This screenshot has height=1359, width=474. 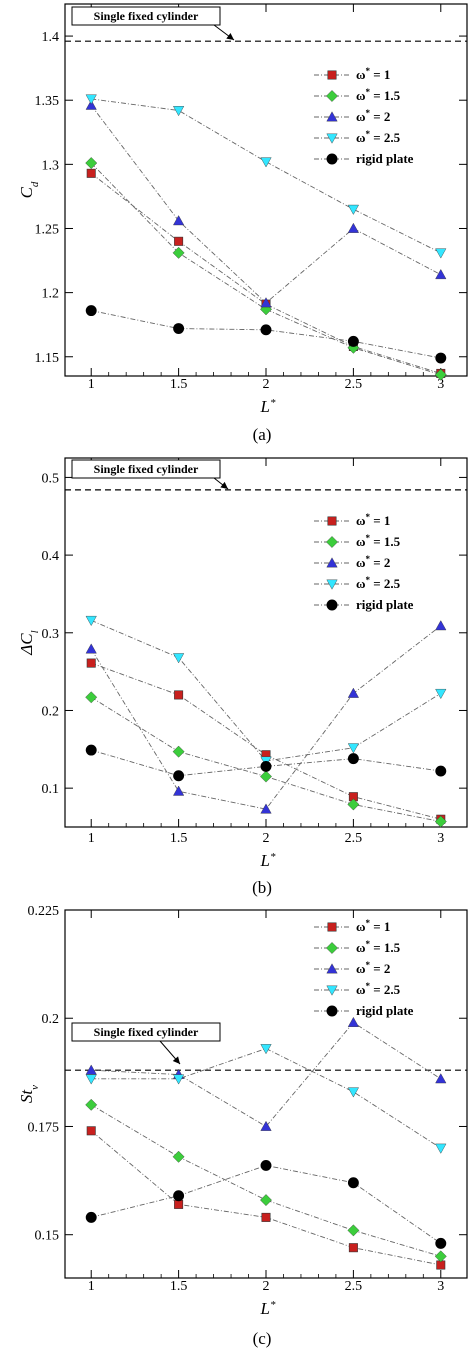 I want to click on panel-caption: (a), so click(x=262, y=434).